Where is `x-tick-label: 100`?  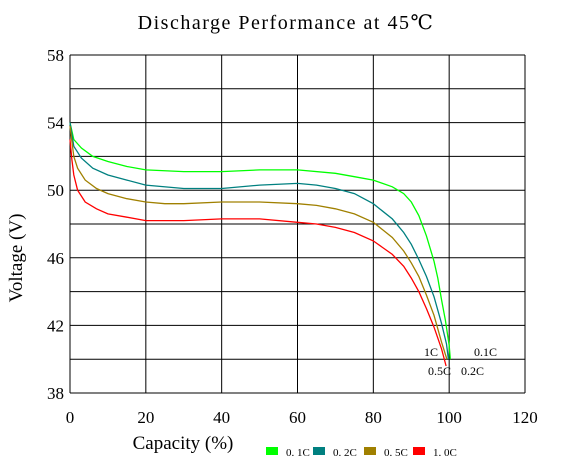 x-tick-label: 100 is located at coordinates (449, 417).